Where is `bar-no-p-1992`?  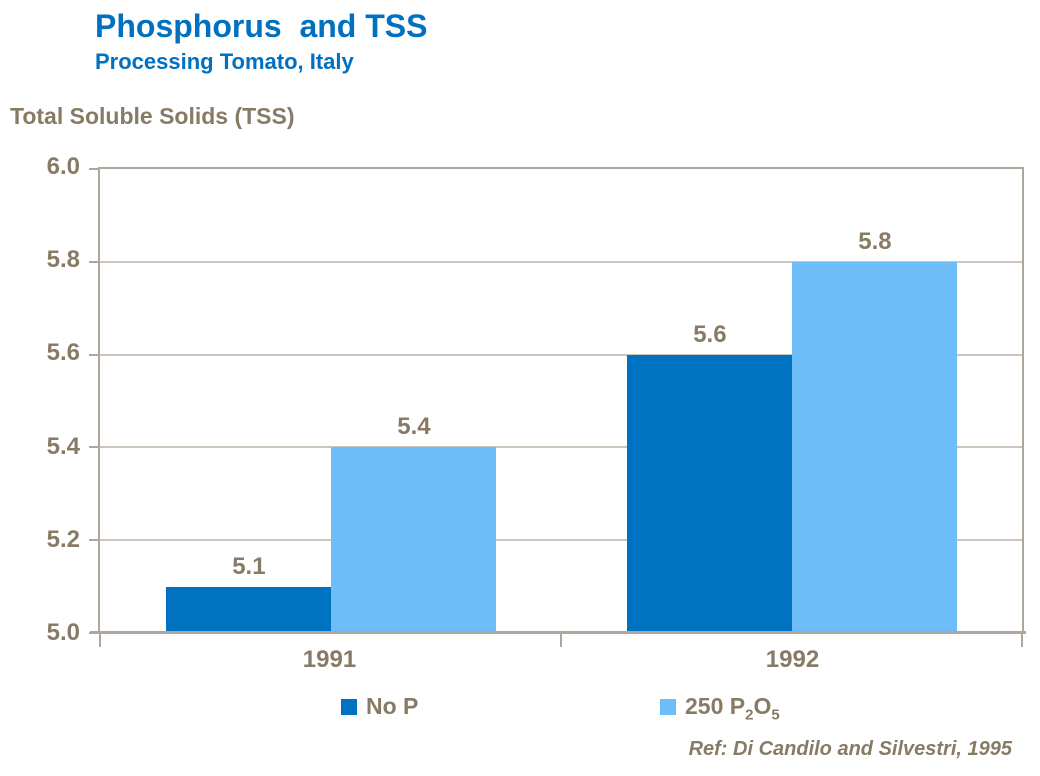
bar-no-p-1992 is located at coordinates (710, 493).